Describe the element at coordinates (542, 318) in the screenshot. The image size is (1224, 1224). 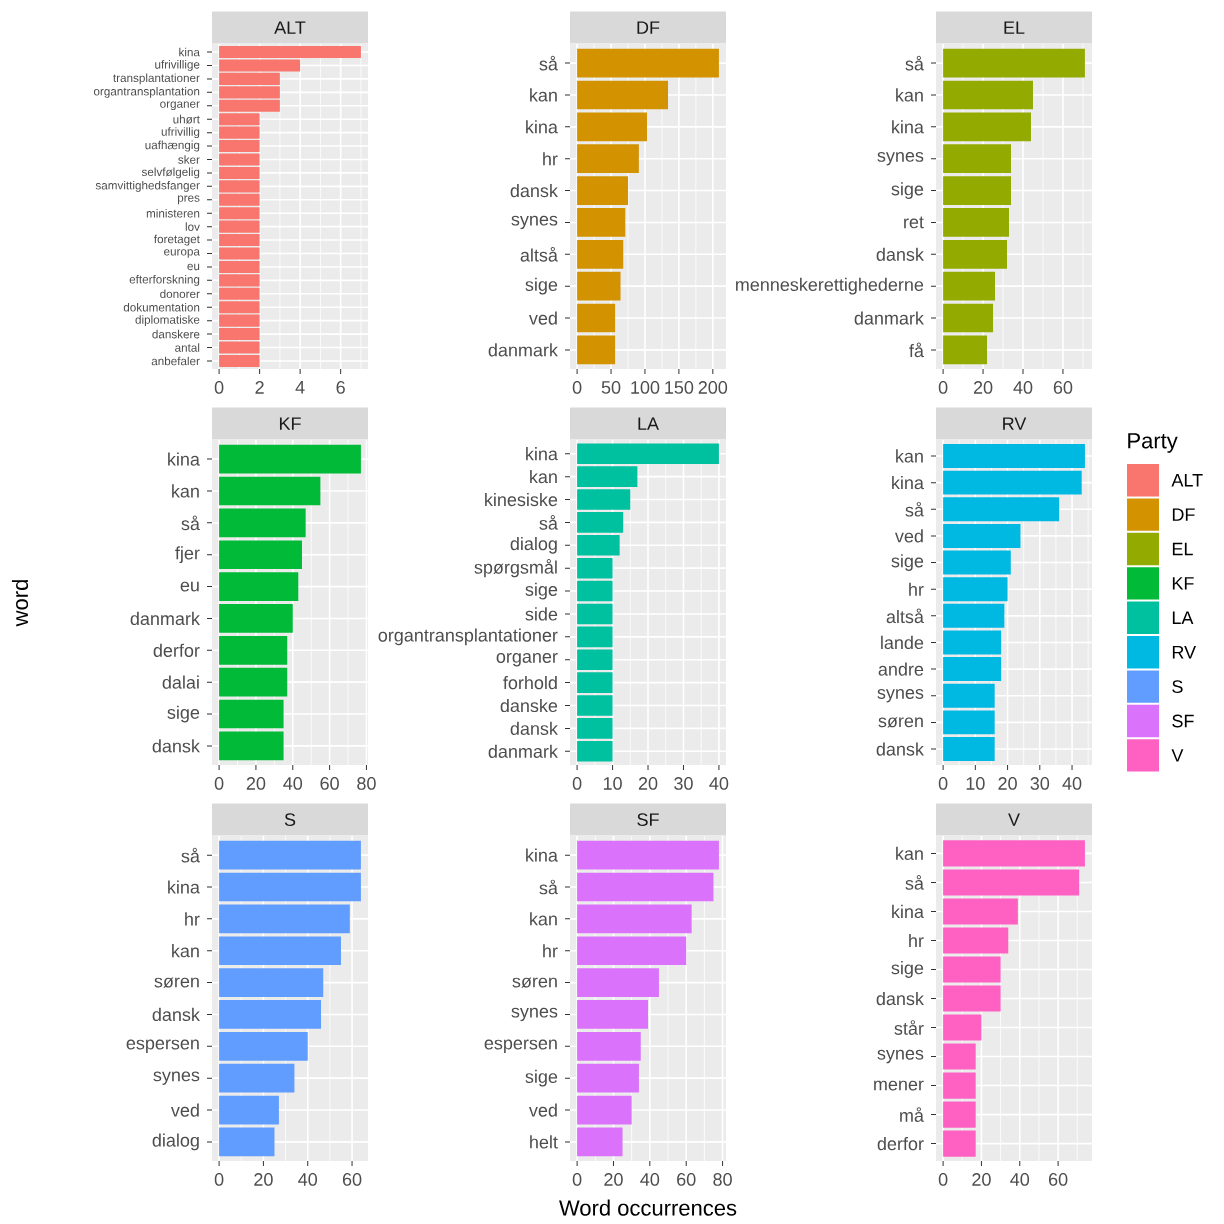
I see `y-tick-label: ved` at that location.